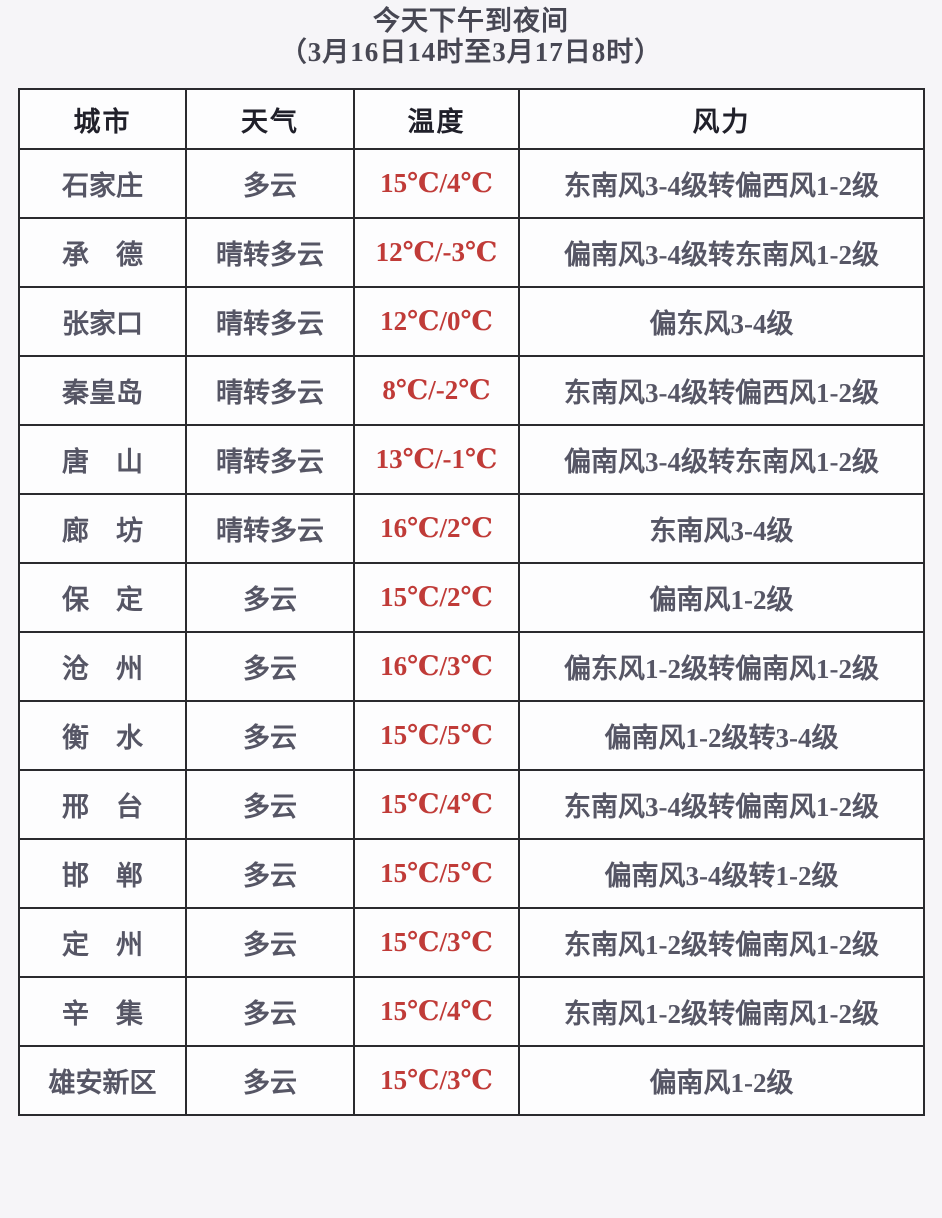  What do you see at coordinates (102, 735) in the screenshot?
I see `city-cell: 衡 水` at bounding box center [102, 735].